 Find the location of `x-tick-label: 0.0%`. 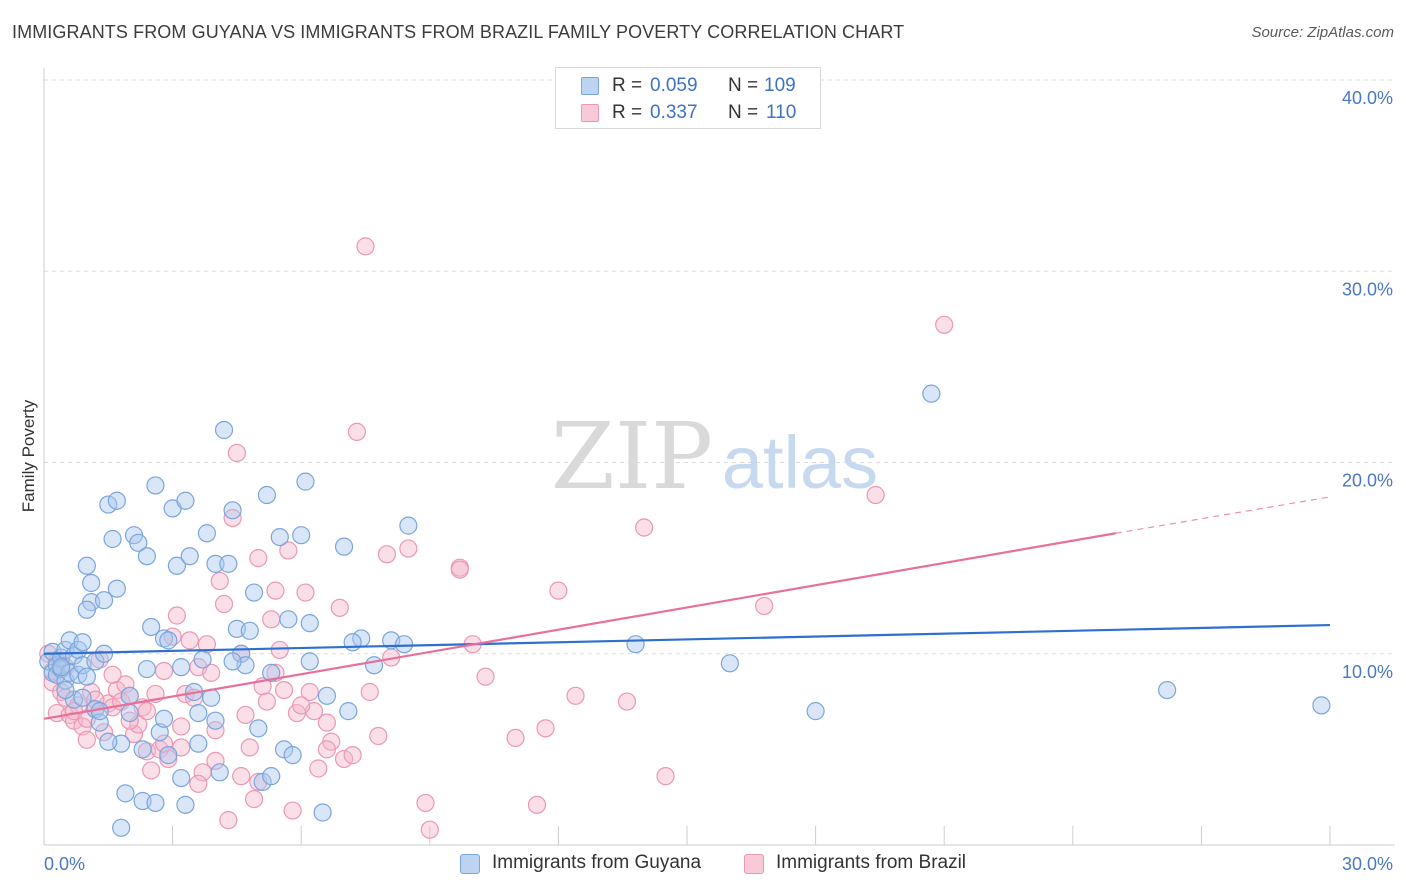

x-tick-label: 0.0% is located at coordinates (64, 864).